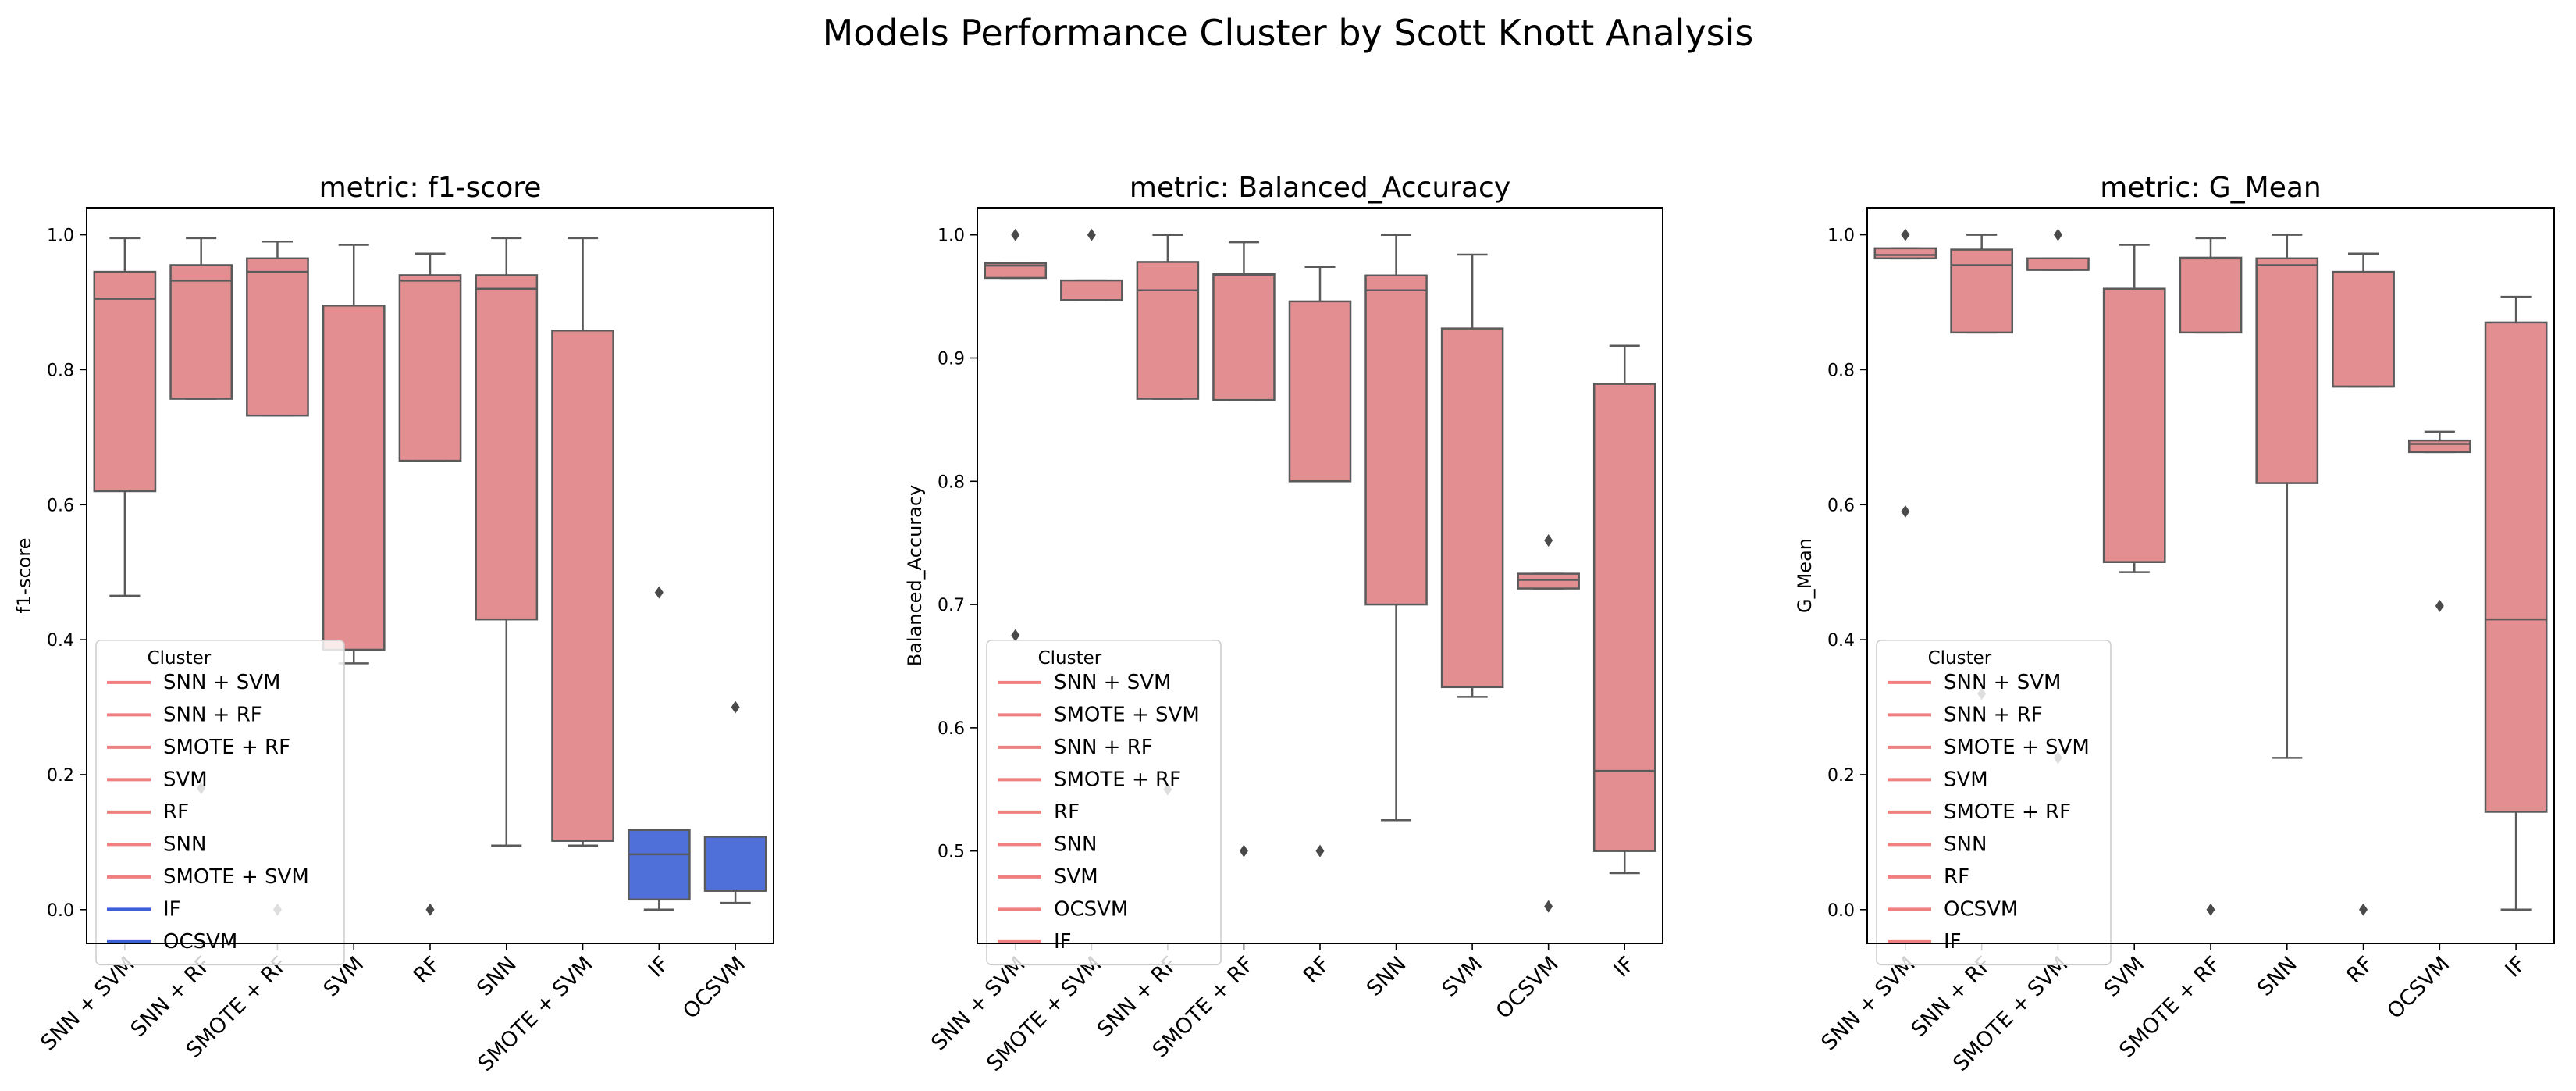 The height and width of the screenshot is (1091, 2576). Describe the element at coordinates (951, 852) in the screenshot. I see `y-tick-label: 0.5` at that location.